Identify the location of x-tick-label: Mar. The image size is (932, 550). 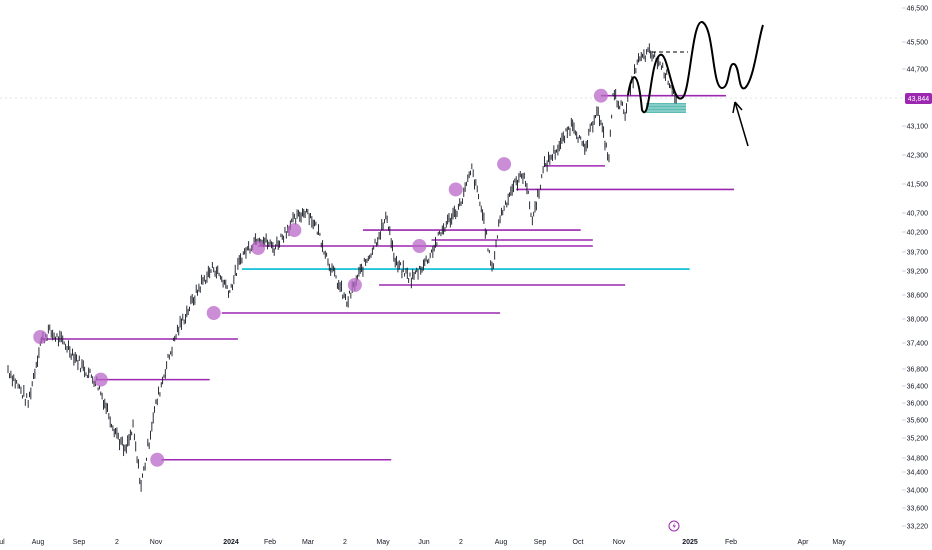
(308, 542).